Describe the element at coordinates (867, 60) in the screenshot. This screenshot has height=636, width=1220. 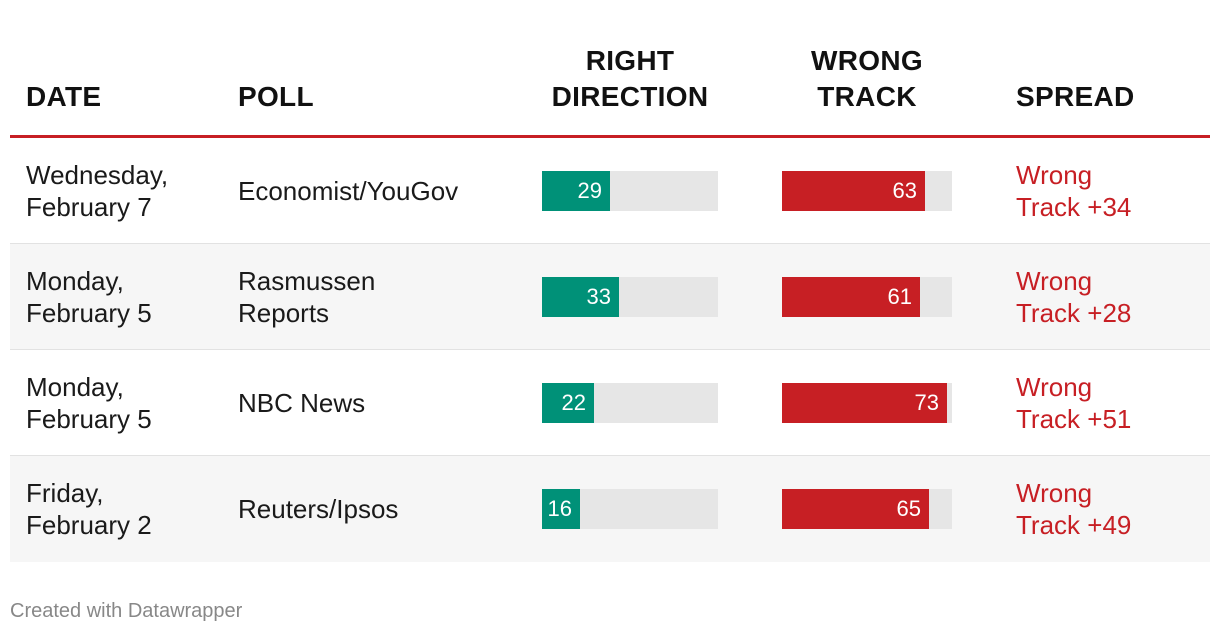
I see `header-wrong-line1: WRONG` at that location.